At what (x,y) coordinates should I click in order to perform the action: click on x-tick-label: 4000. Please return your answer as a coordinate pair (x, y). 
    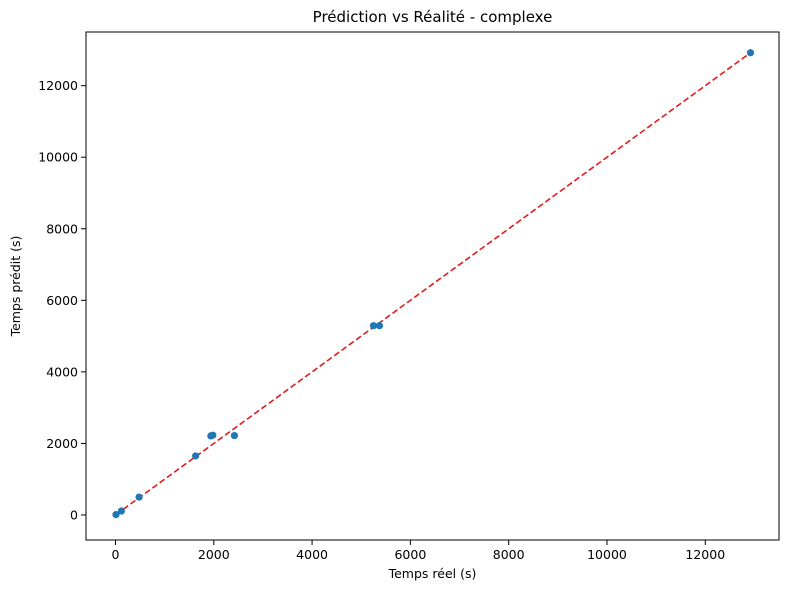
    Looking at the image, I should click on (312, 554).